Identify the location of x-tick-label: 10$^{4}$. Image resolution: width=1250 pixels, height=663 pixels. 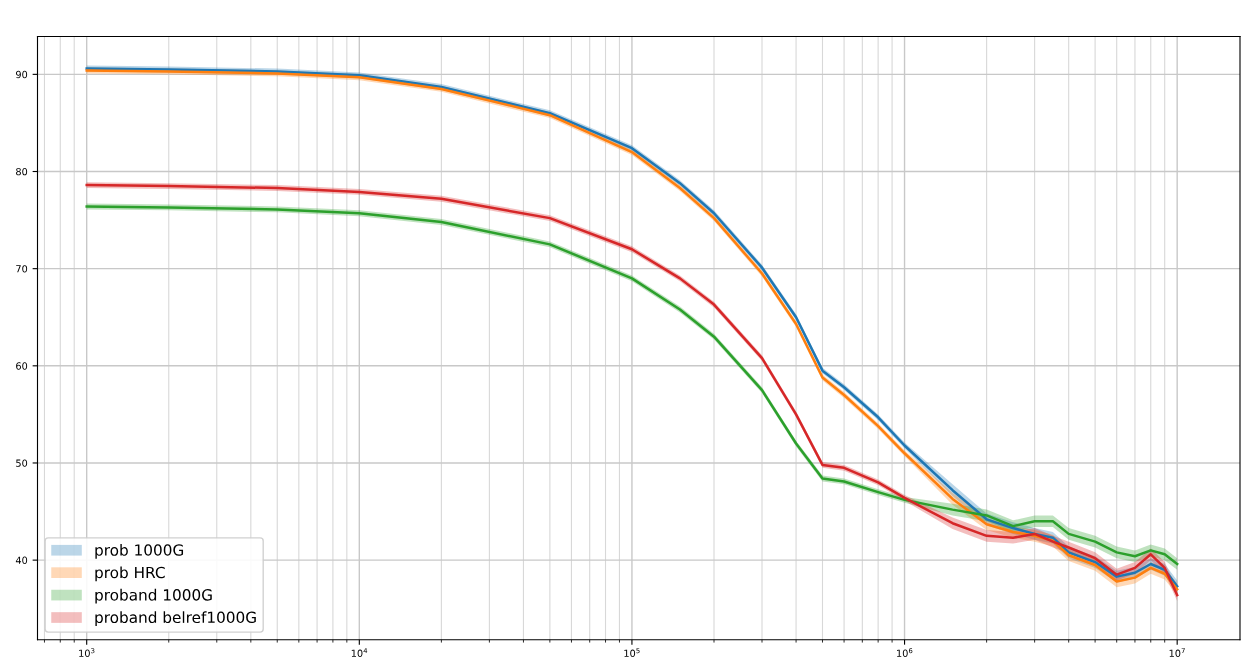
(359, 652).